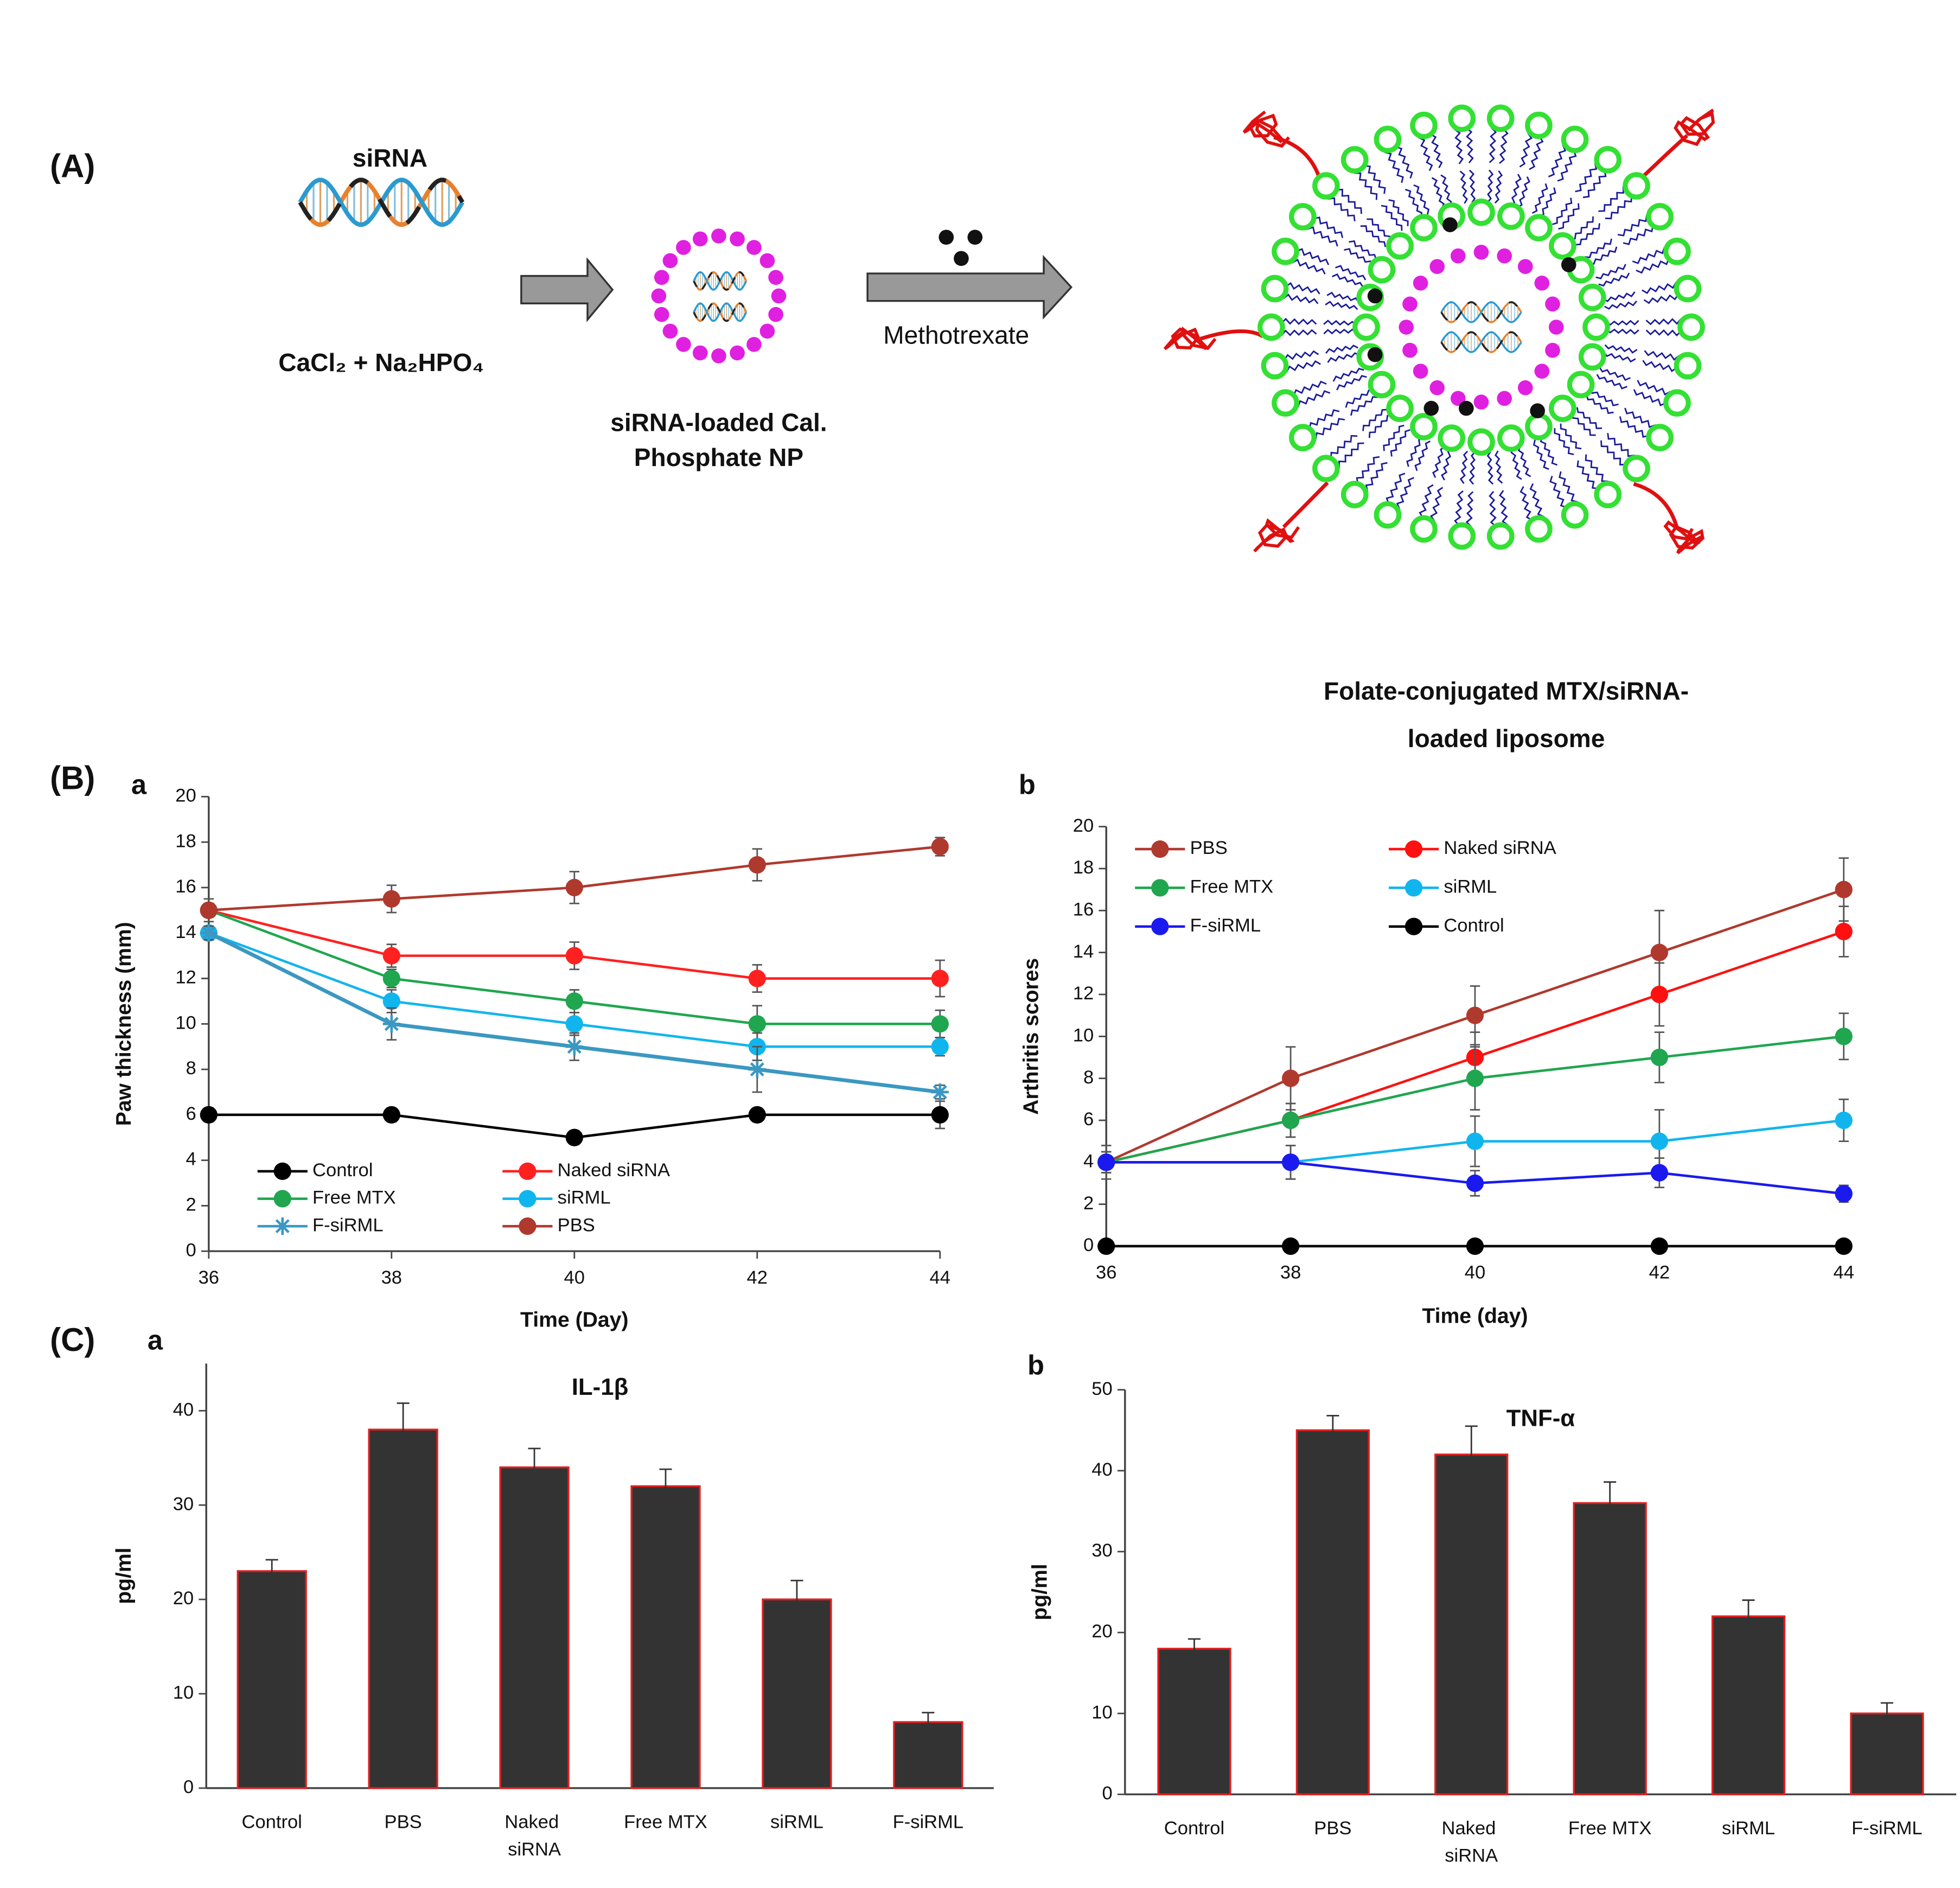 Image resolution: width=1960 pixels, height=1888 pixels. I want to click on y-tick-label: 30, so click(1101, 1551).